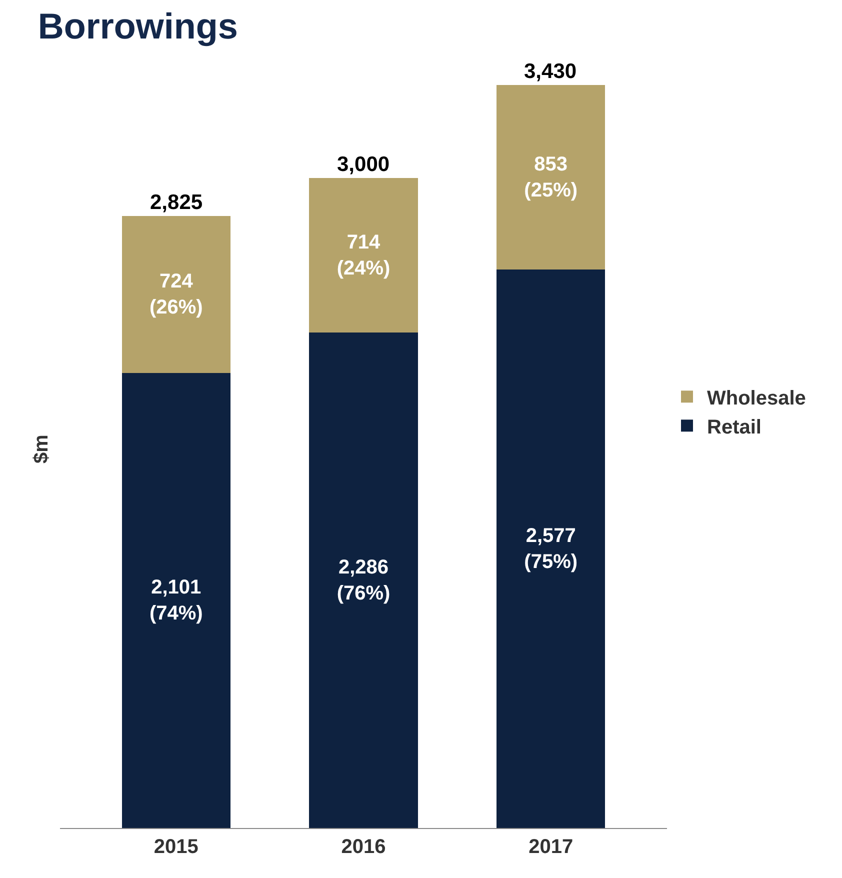 The image size is (842, 878). Describe the element at coordinates (551, 847) in the screenshot. I see `x-tick-label: 2017` at that location.